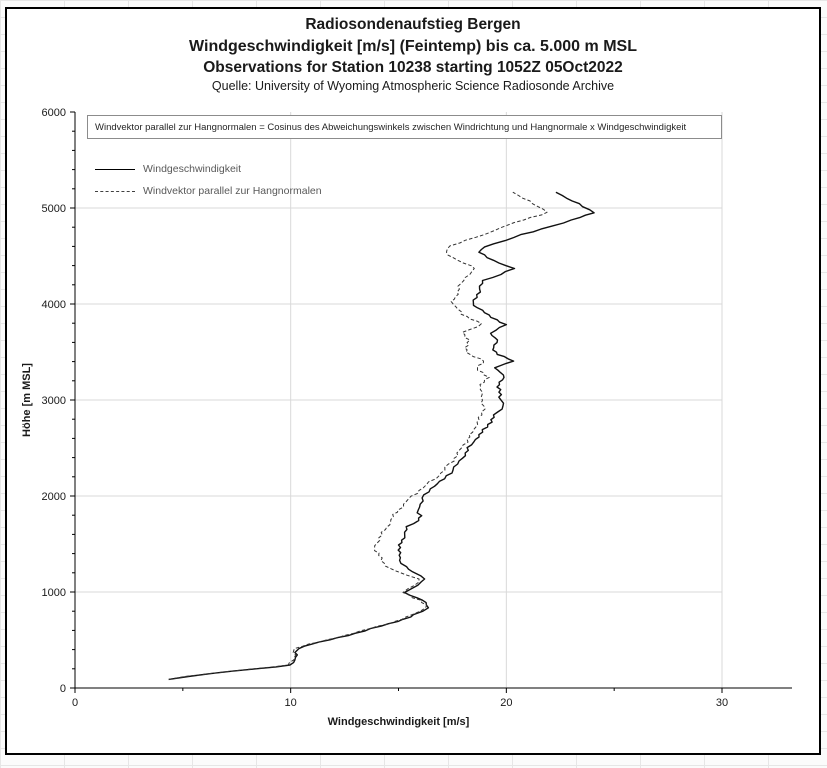  Describe the element at coordinates (54, 209) in the screenshot. I see `y-tick-label: 5000` at that location.